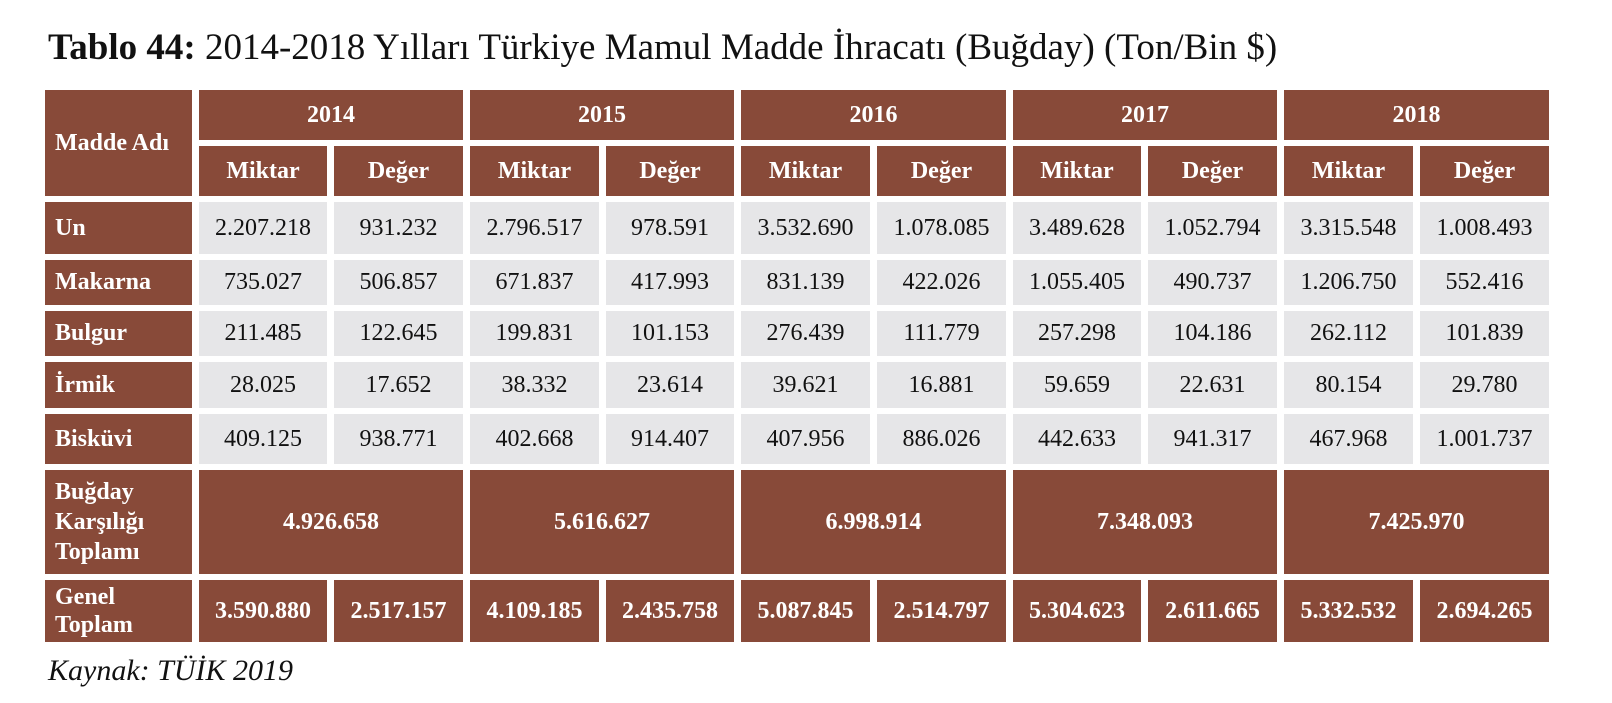 This screenshot has height=703, width=1612. I want to click on value-cell: 17.652, so click(398, 385).